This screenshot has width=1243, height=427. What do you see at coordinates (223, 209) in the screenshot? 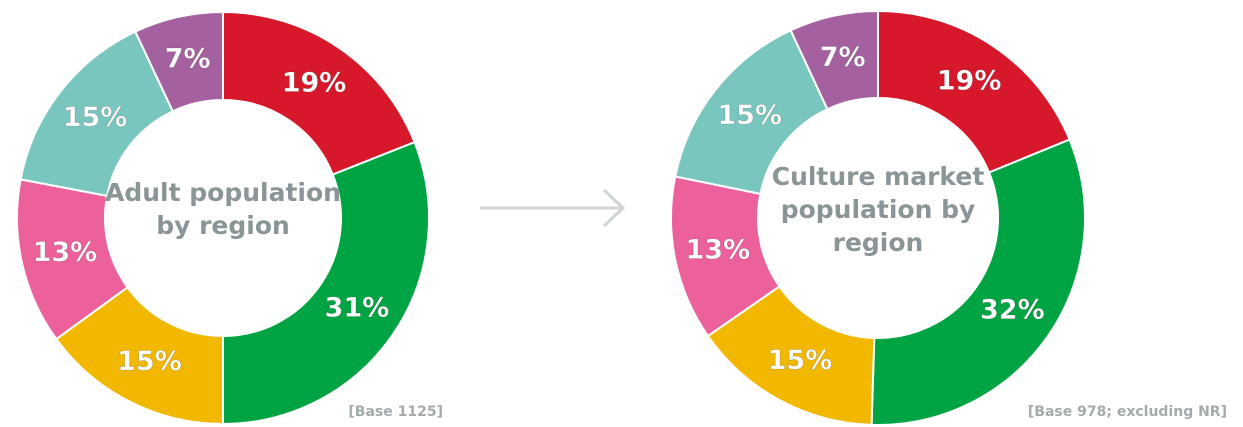
I see `donut-title: Adult population by region` at bounding box center [223, 209].